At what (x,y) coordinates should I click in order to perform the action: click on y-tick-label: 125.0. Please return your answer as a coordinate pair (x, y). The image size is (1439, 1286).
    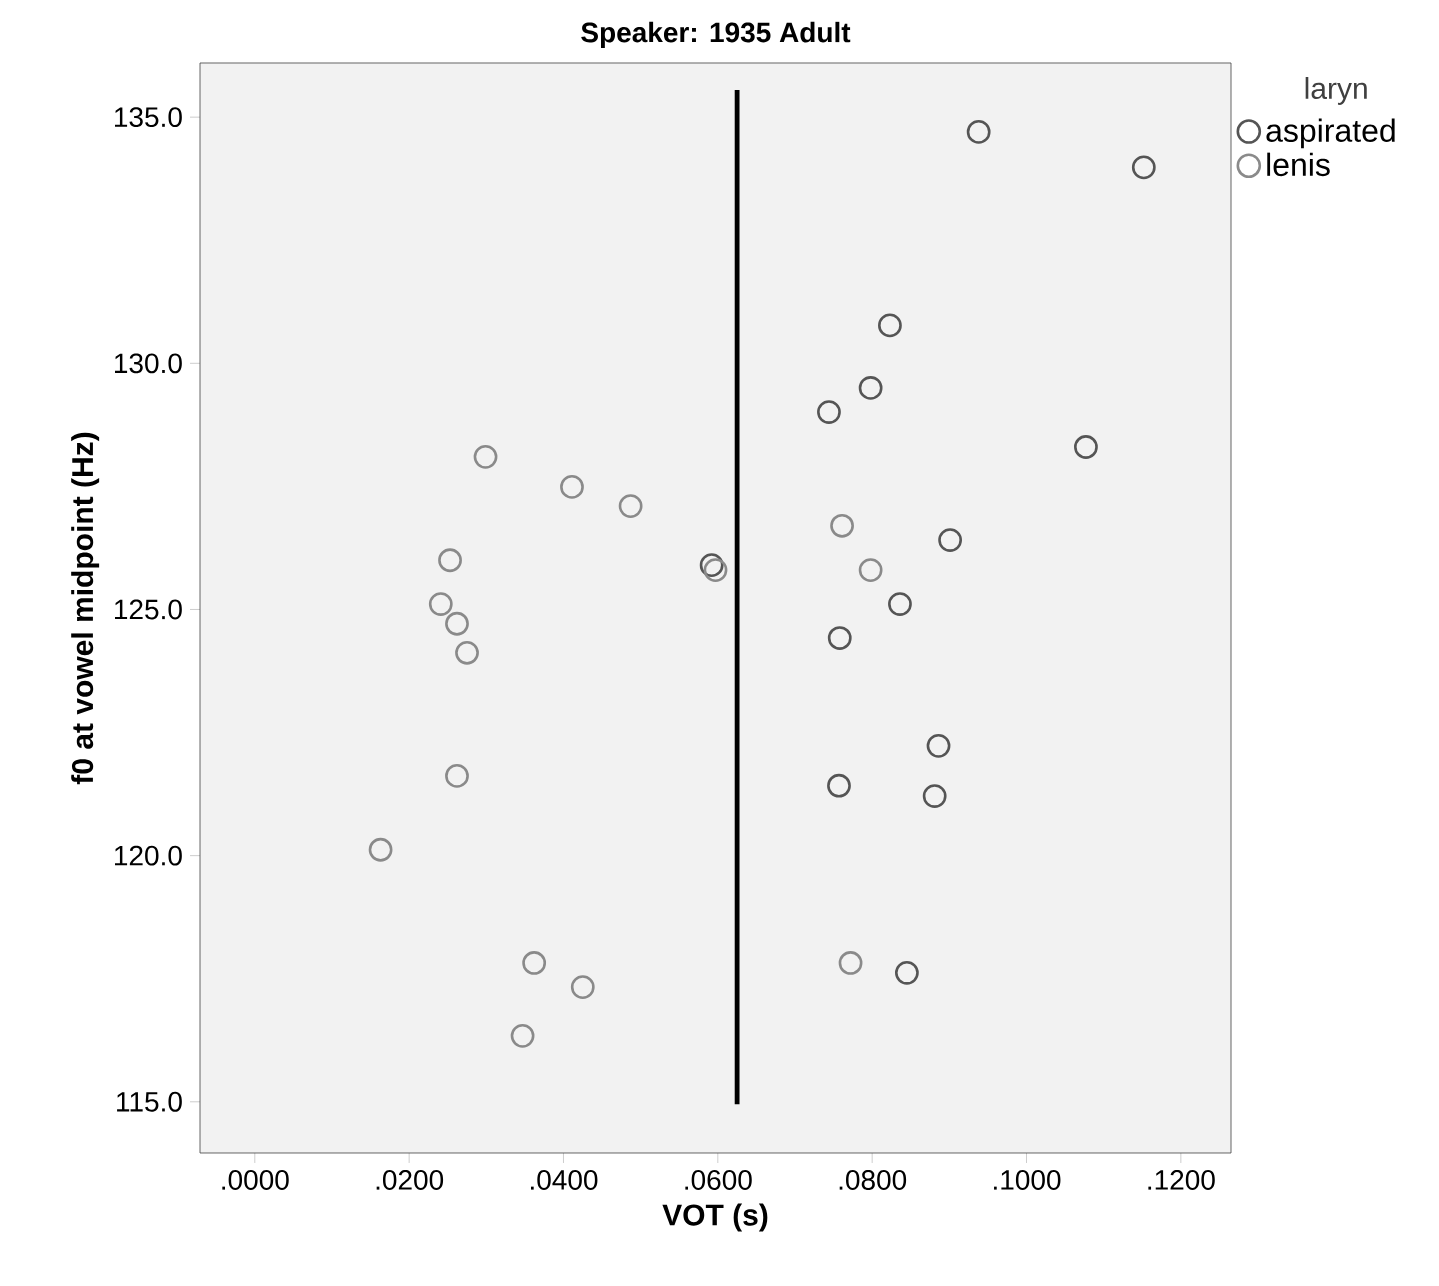
    Looking at the image, I should click on (148, 609).